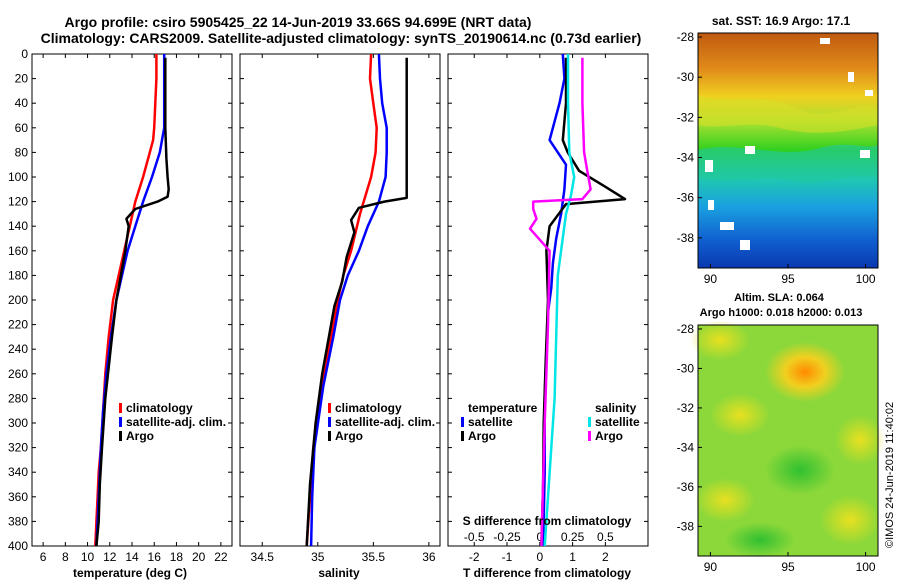 This screenshot has width=900, height=580. I want to click on x-tick-label: 34.5, so click(263, 557).